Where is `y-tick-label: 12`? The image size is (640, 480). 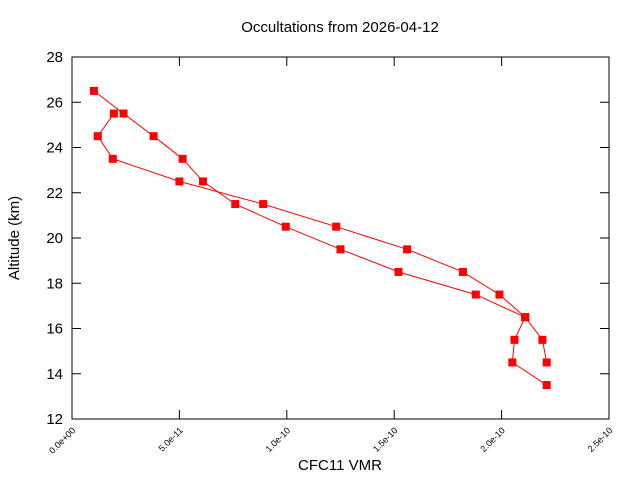 y-tick-label: 12 is located at coordinates (54, 419).